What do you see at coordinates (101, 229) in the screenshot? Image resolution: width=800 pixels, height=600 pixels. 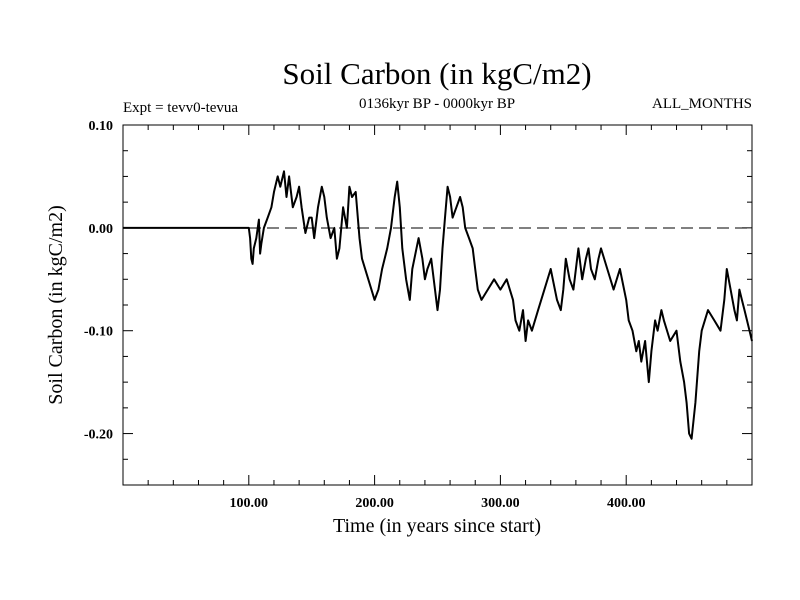 I see `y-tick-label: 0.00` at bounding box center [101, 229].